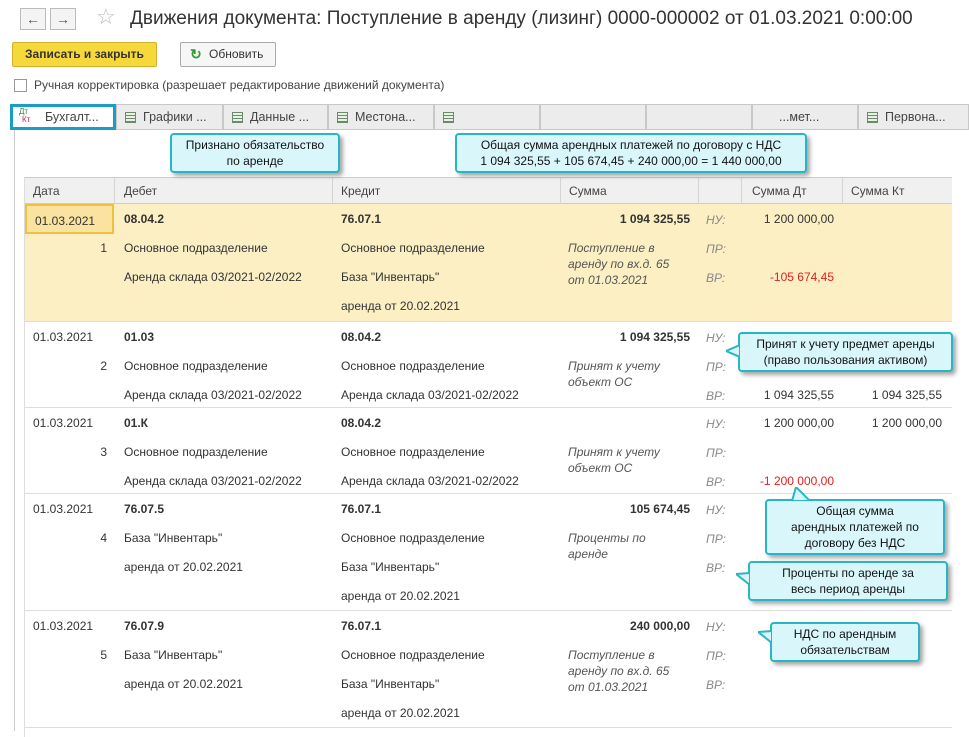 Image resolution: width=969 pixels, height=737 pixels. Describe the element at coordinates (798, 395) in the screenshot. I see `cell-vr-dt: 1 094 325,55` at that location.